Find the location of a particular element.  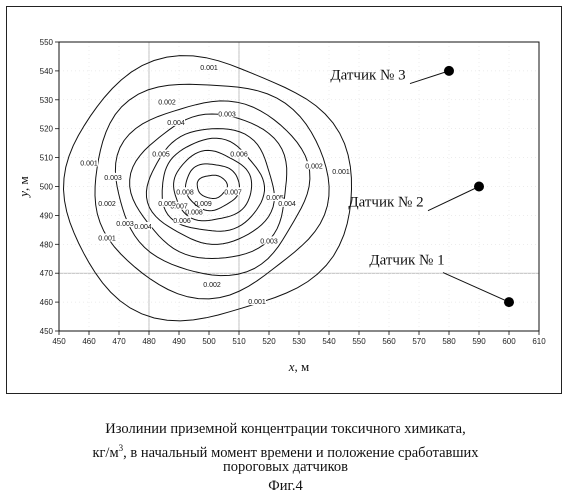

contour-label-0.001-4: 0.001 is located at coordinates (341, 172).